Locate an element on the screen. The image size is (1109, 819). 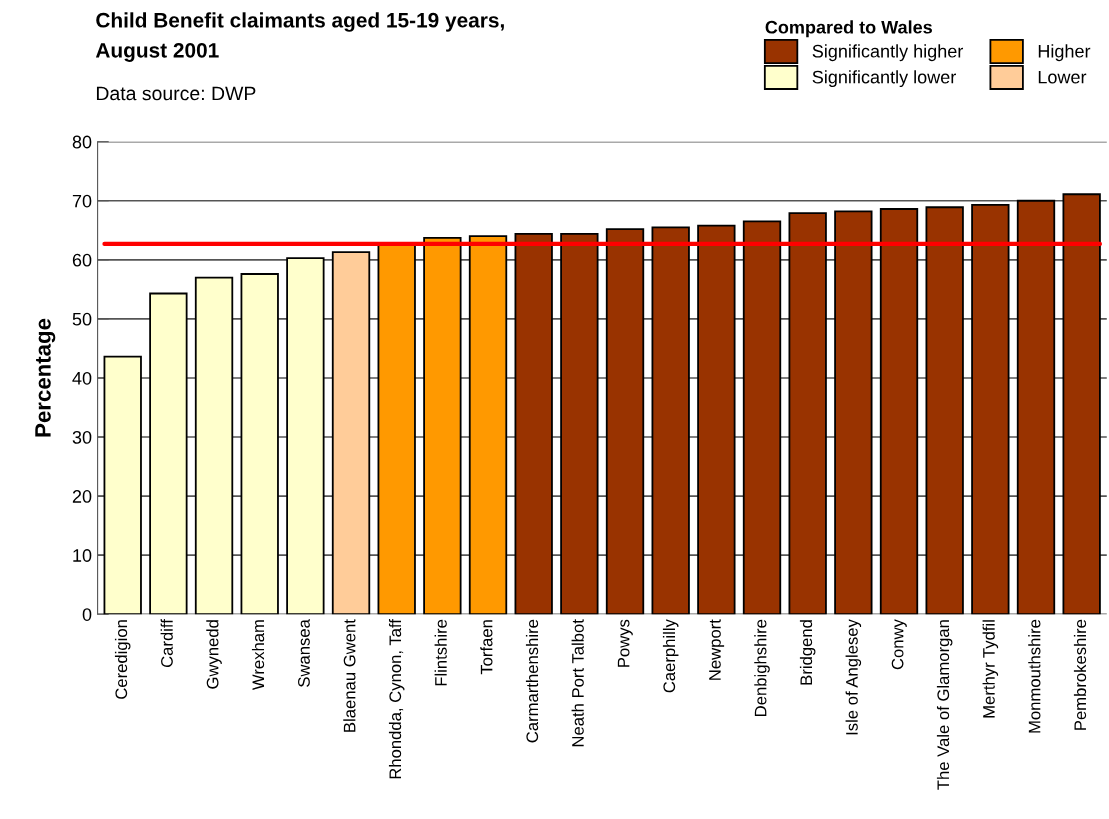
source-note: Data source: DWP is located at coordinates (176, 93).